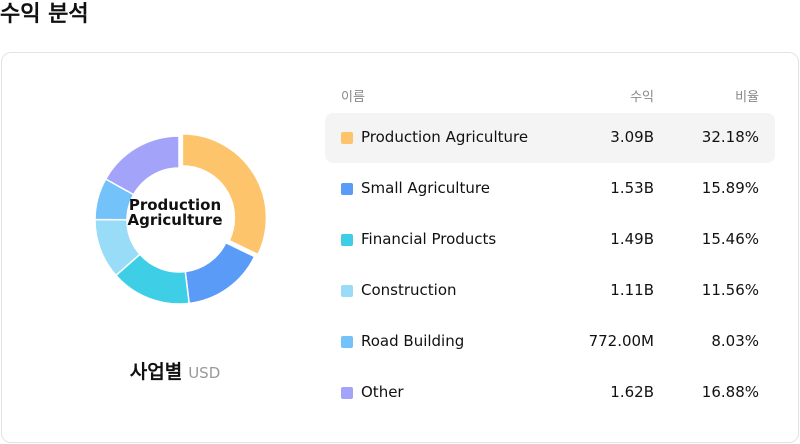  I want to click on percentage: 11.56%, so click(730, 290).